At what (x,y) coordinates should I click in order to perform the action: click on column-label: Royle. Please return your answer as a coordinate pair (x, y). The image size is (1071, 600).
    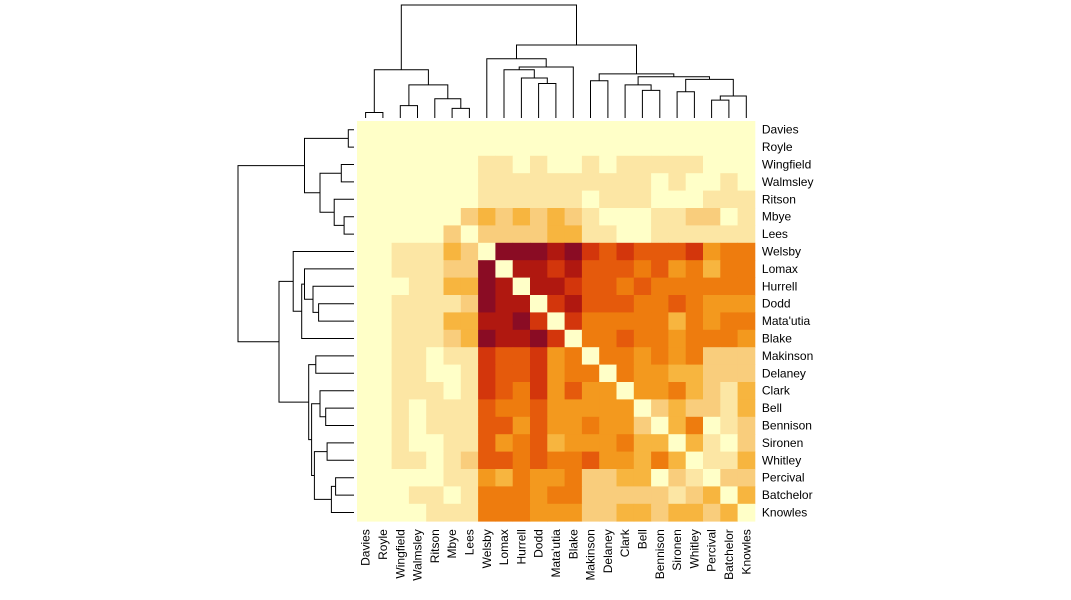
    Looking at the image, I should click on (383, 544).